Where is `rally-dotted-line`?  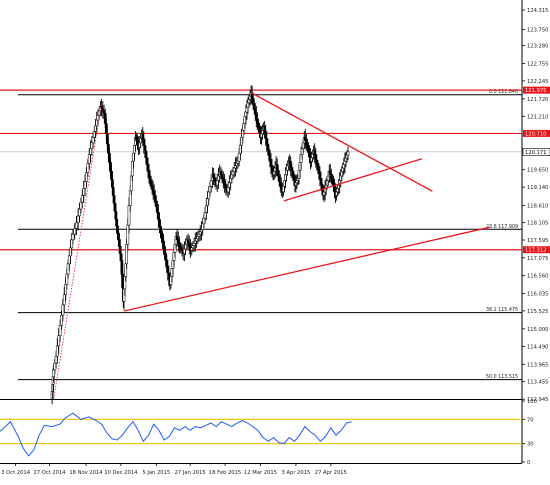 rally-dotted-line is located at coordinates (77, 251).